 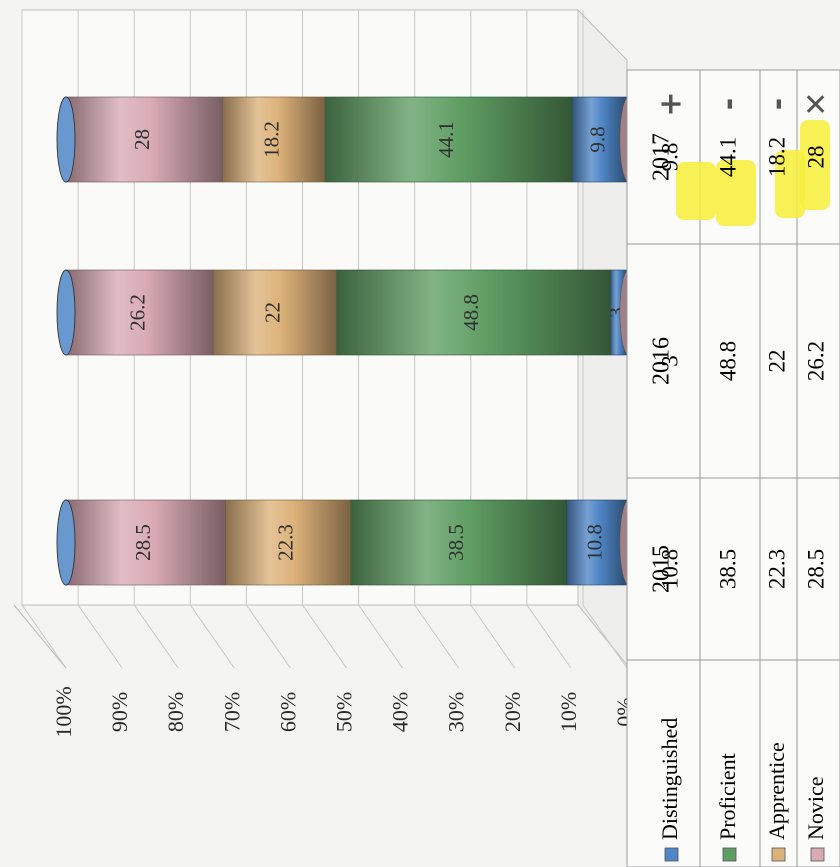 I want to click on legend-label: Proficient, so click(x=727, y=796).